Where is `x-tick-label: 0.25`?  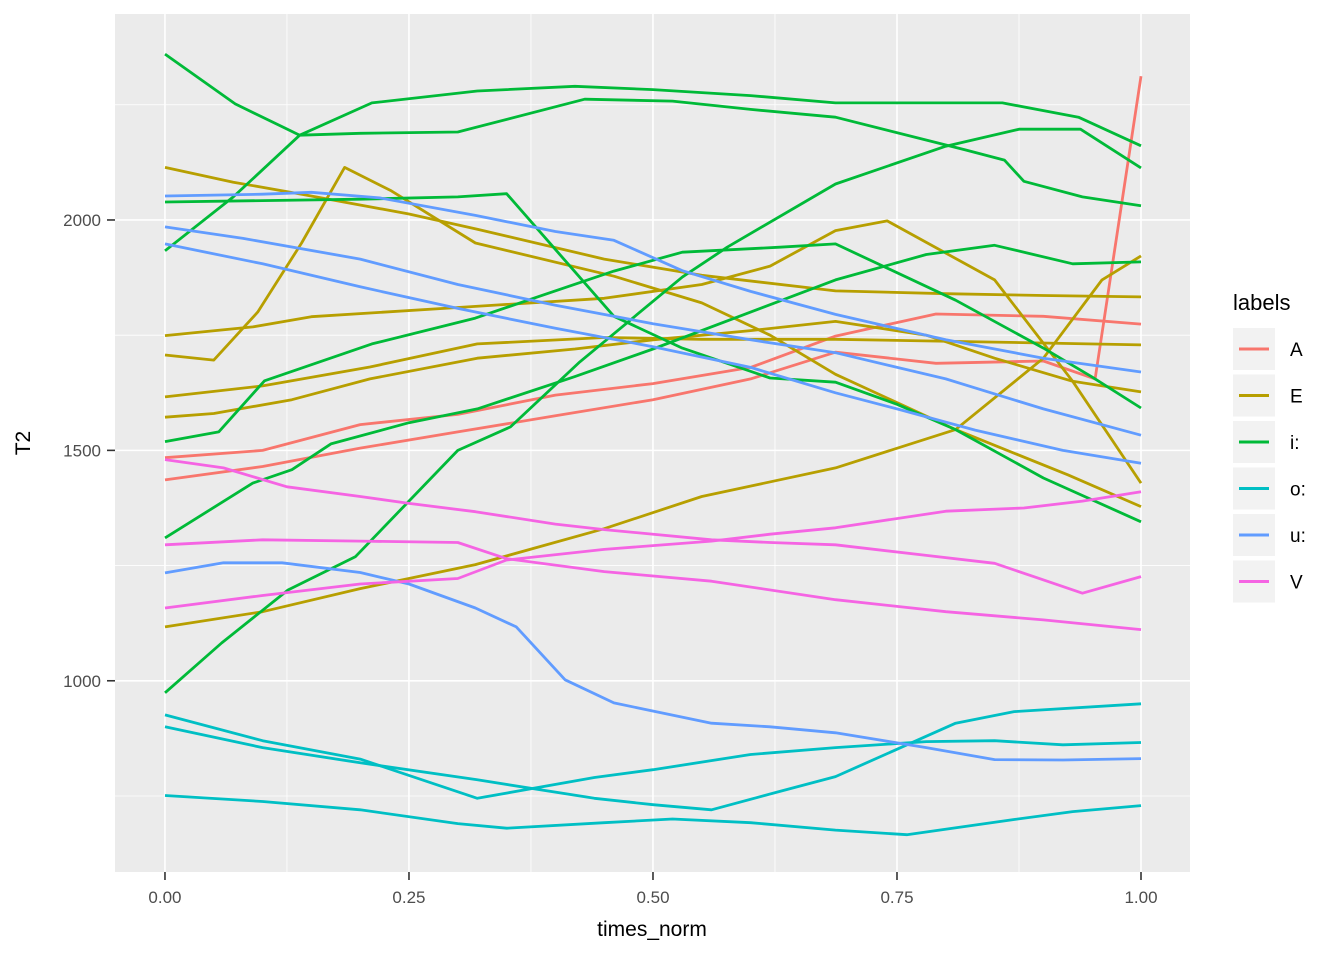 x-tick-label: 0.25 is located at coordinates (408, 897).